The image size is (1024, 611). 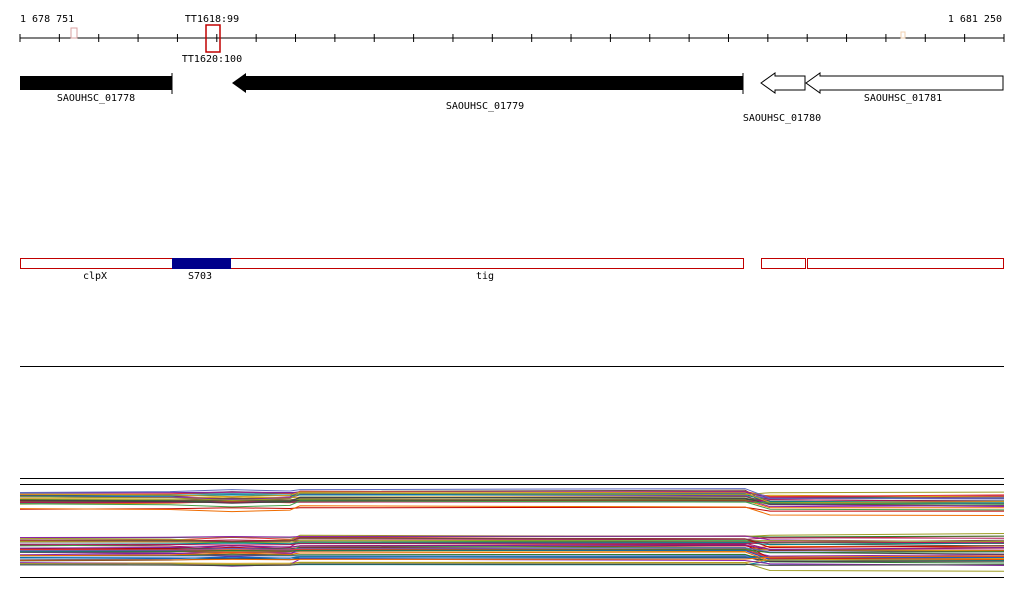 I want to click on axis-ticks, so click(x=512, y=38).